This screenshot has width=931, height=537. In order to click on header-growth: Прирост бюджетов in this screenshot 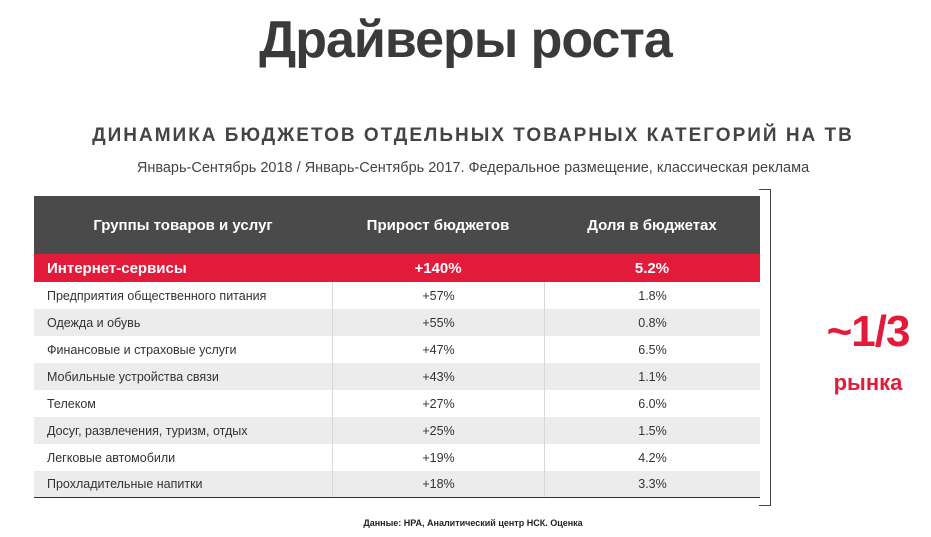, I will do `click(438, 225)`.